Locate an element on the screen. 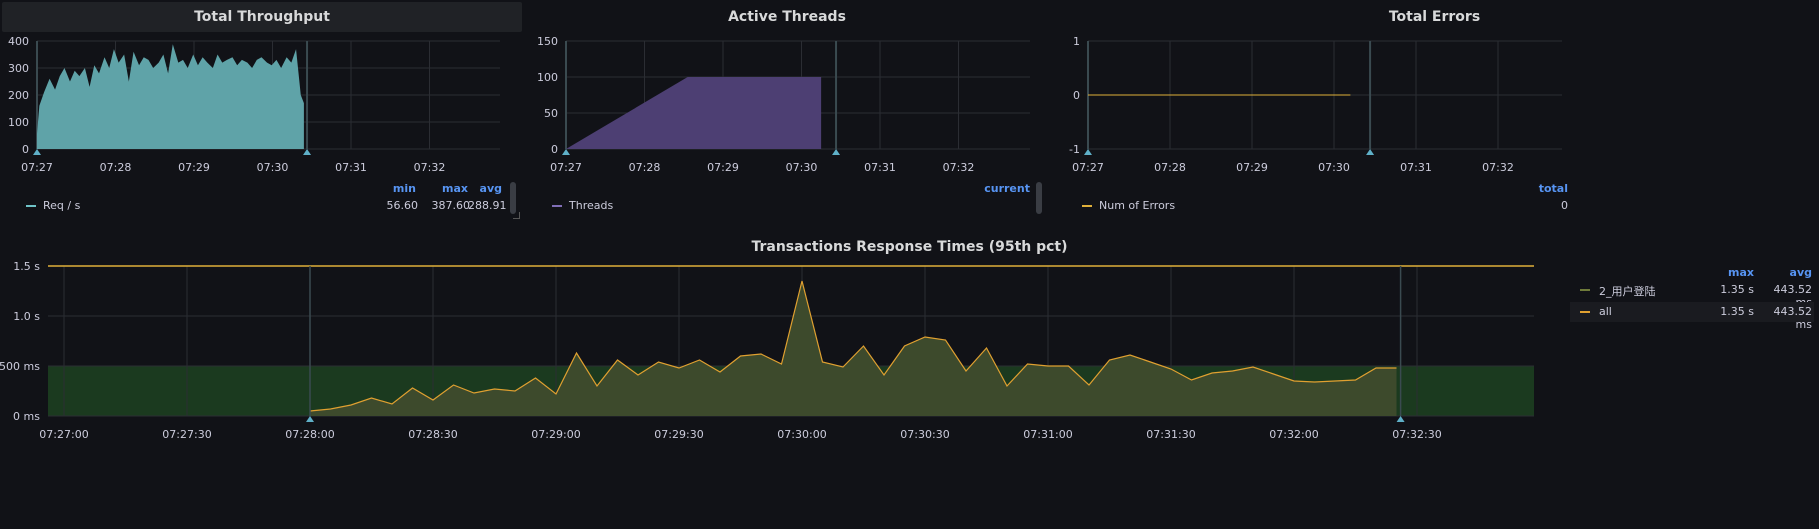 The image size is (1819, 529). legend-series-name: all is located at coordinates (1605, 311).